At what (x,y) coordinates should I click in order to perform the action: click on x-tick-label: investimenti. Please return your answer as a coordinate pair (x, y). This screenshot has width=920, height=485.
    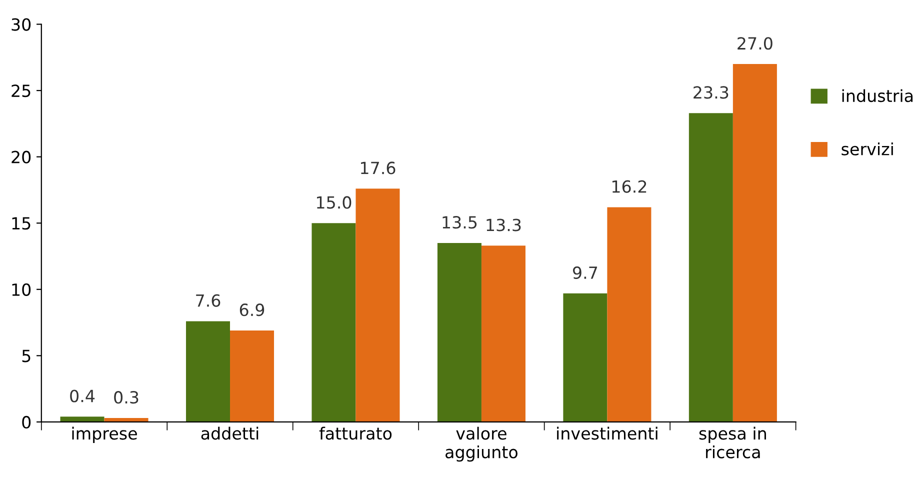
    Looking at the image, I should click on (607, 433).